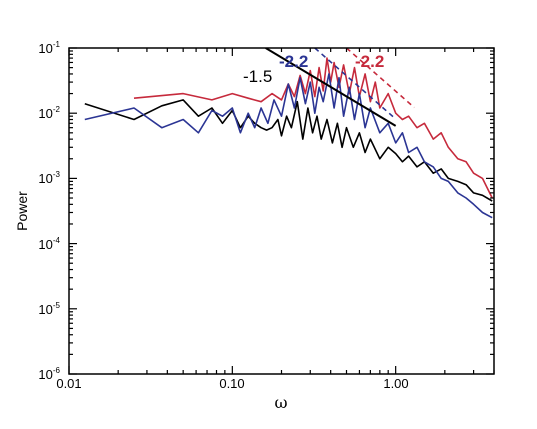 This screenshot has height=429, width=537. Describe the element at coordinates (395, 383) in the screenshot. I see `x-tick-label-2: 1.00` at that location.